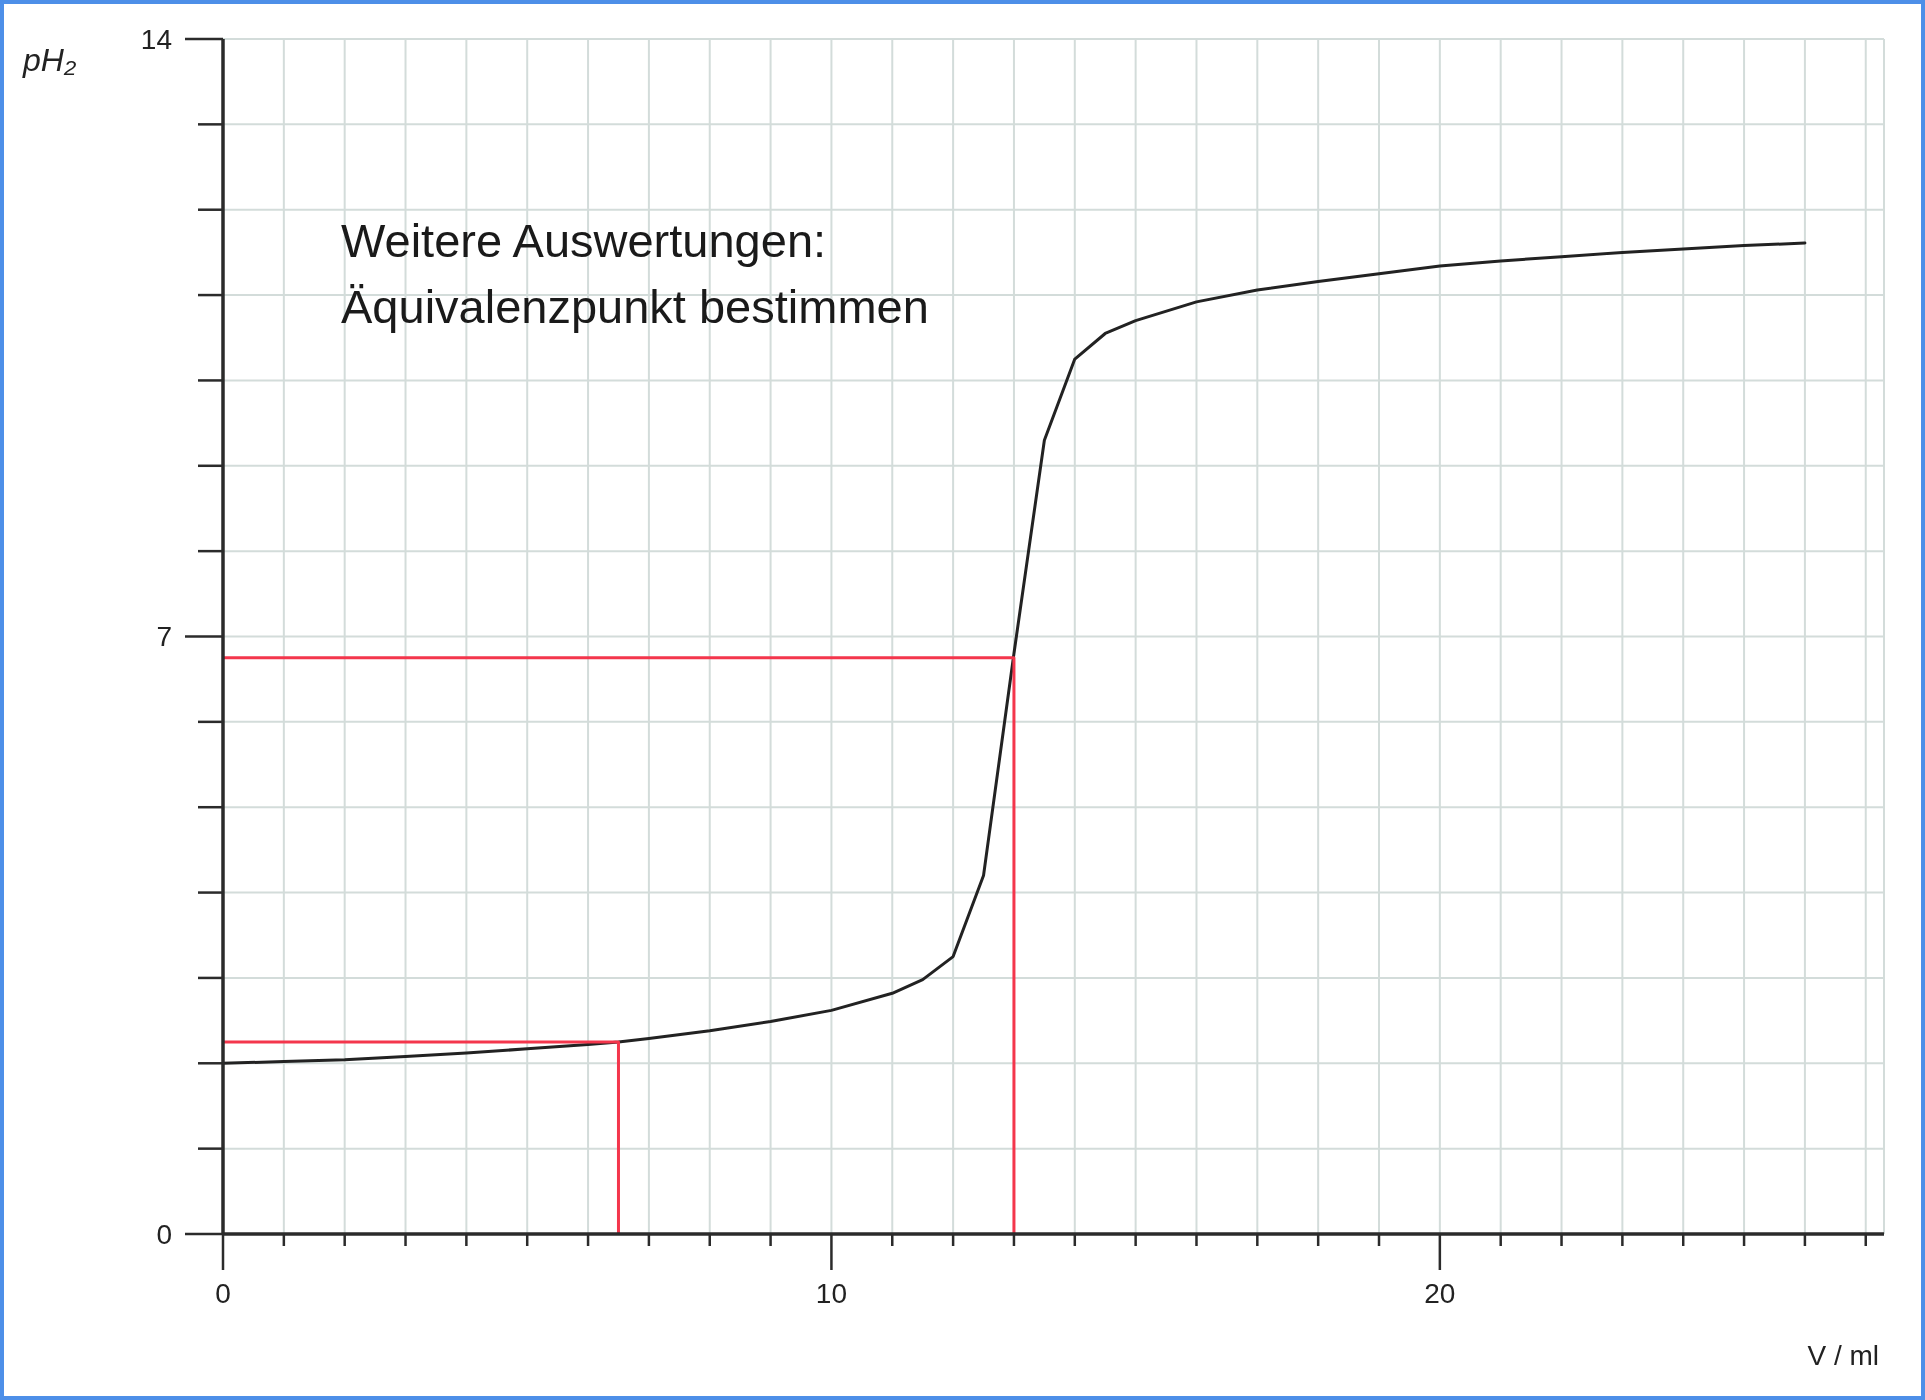  Describe the element at coordinates (635, 307) in the screenshot. I see `annotation: Äquivalenzpunkt bestimmen` at that location.